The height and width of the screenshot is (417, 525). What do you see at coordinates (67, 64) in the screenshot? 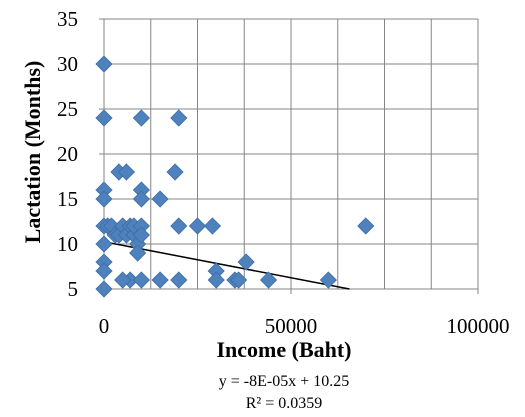
I see `y-tick-label: 30` at bounding box center [67, 64].